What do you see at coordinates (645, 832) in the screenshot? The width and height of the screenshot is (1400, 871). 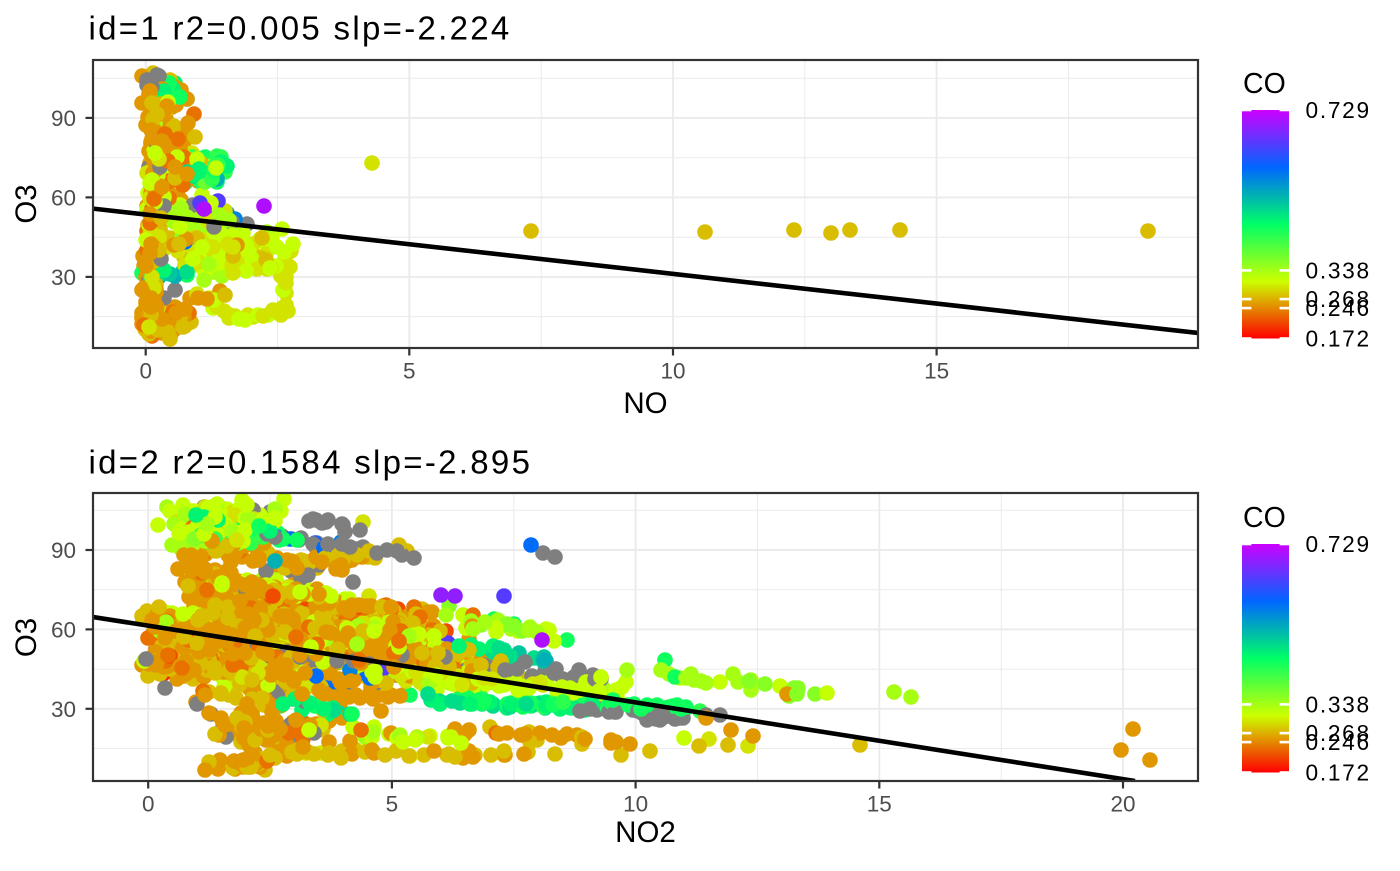 I see `svg-text: NO2` at bounding box center [645, 832].